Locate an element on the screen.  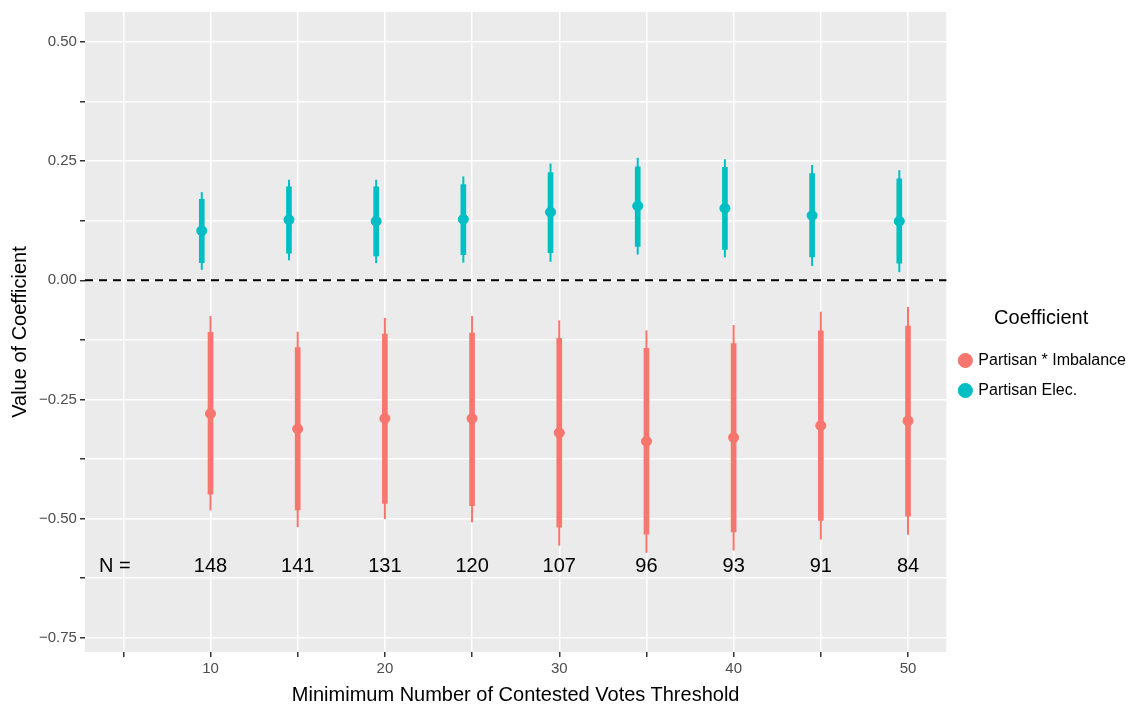
x-tick-label: 50 is located at coordinates (908, 668).